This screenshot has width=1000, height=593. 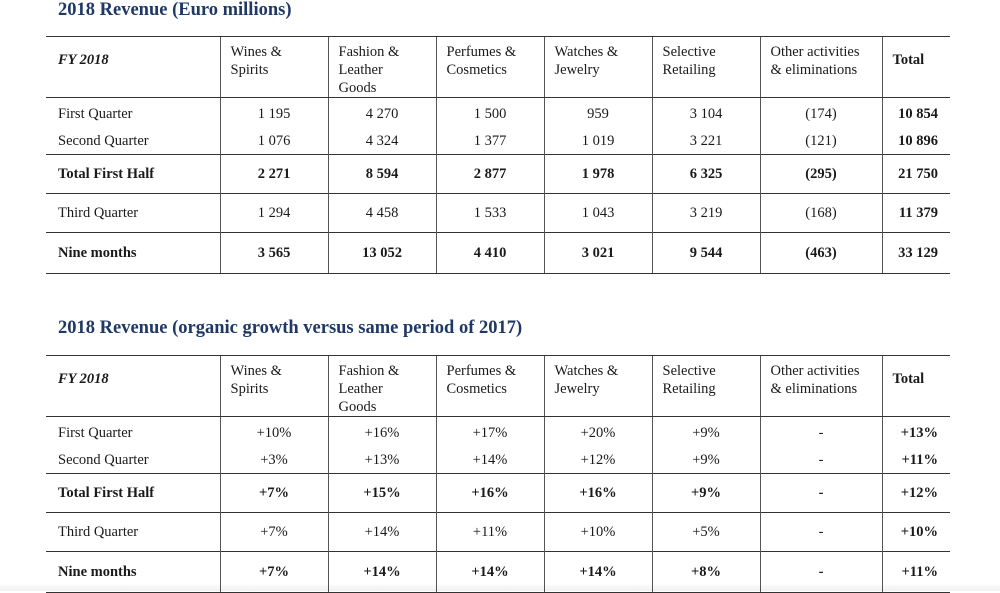 What do you see at coordinates (597, 112) in the screenshot?
I see `cell-watches-jewelry: 959` at bounding box center [597, 112].